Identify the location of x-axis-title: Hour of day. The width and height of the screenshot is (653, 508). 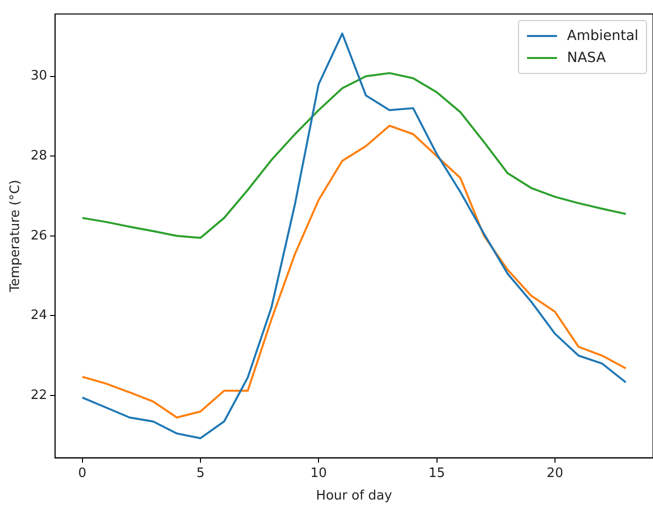
(354, 496).